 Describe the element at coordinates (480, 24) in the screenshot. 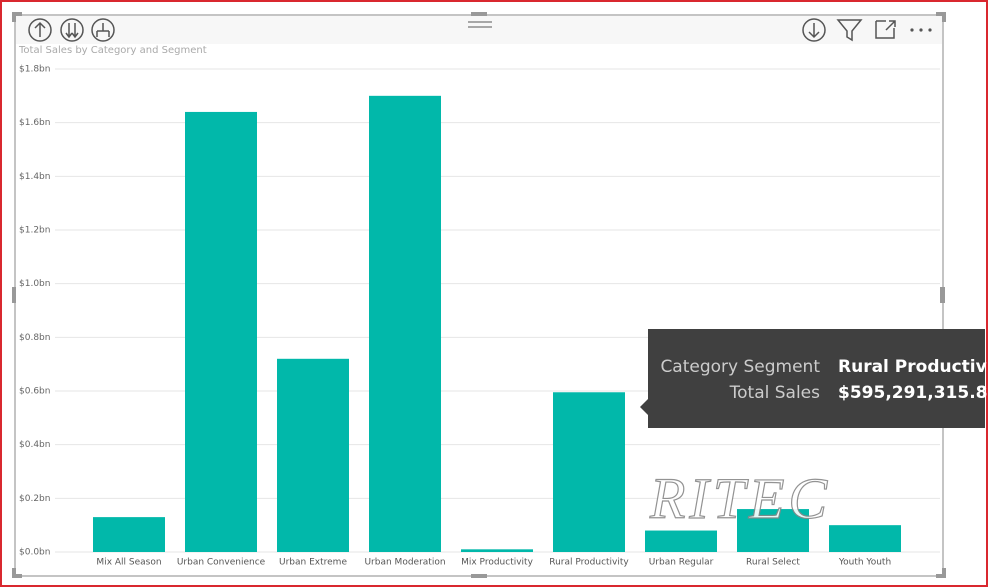

I see `drag-handle` at that location.